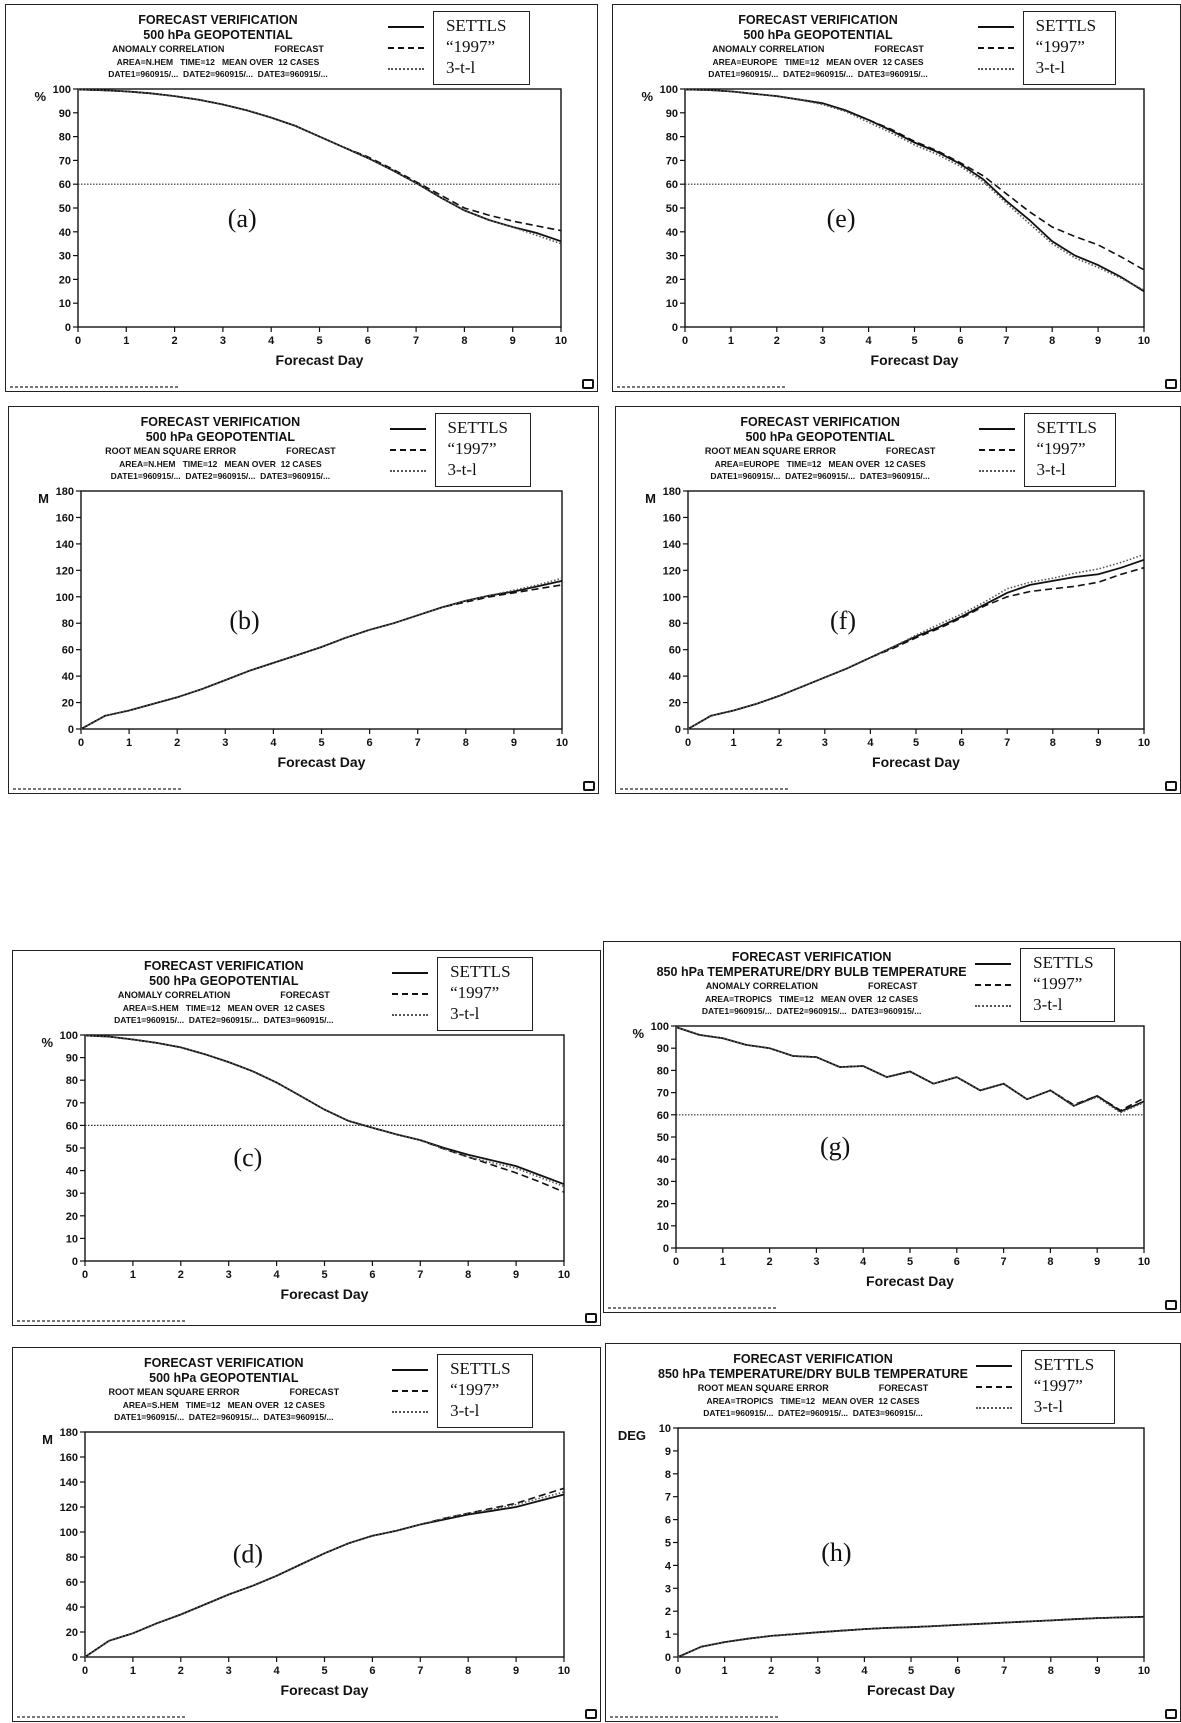  What do you see at coordinates (69, 1036) in the screenshot?
I see `y-tick-label: 100` at bounding box center [69, 1036].